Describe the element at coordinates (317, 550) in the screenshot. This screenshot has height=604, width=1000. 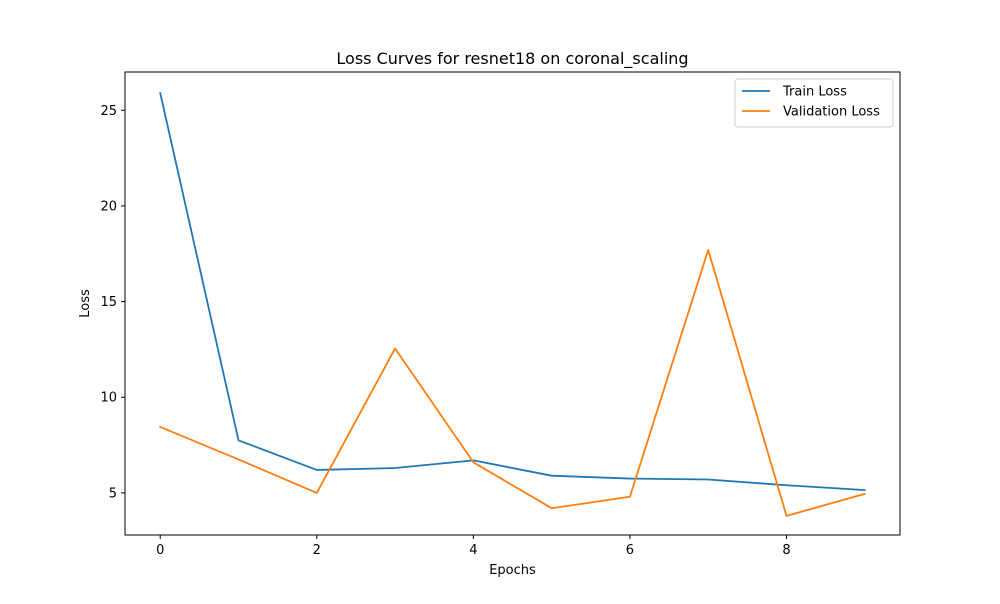
I see `x-tick-label: 2` at that location.